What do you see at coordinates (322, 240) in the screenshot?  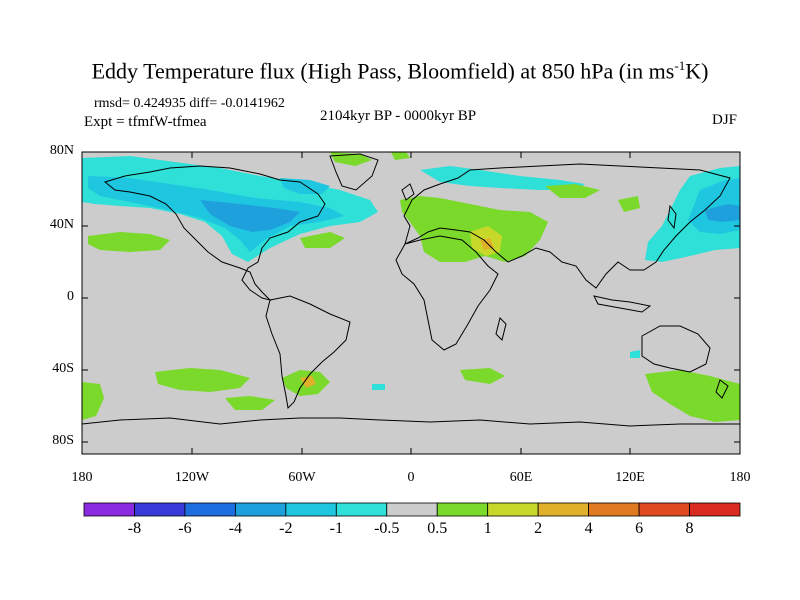 I see `region-atlantic-pos` at bounding box center [322, 240].